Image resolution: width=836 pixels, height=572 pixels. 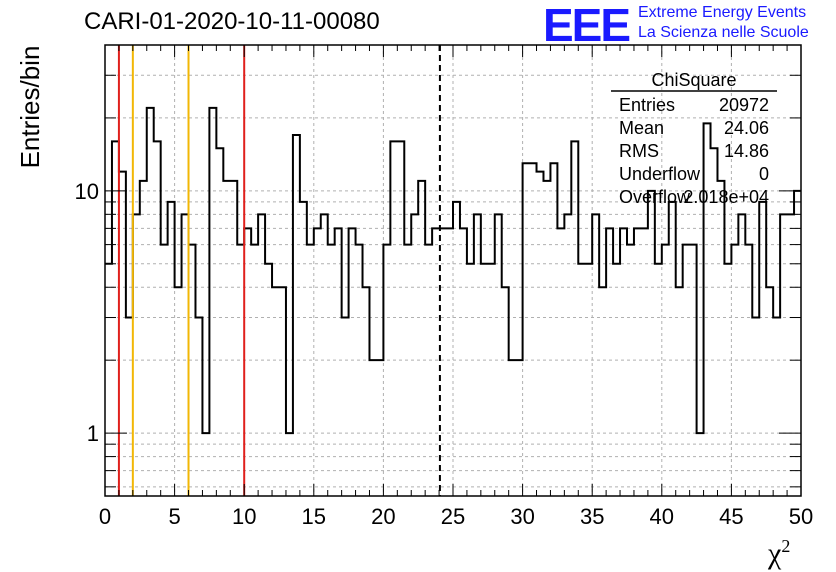 What do you see at coordinates (723, 32) in the screenshot?
I see `logo-text-line2: La Scienza nelle Scuole` at bounding box center [723, 32].